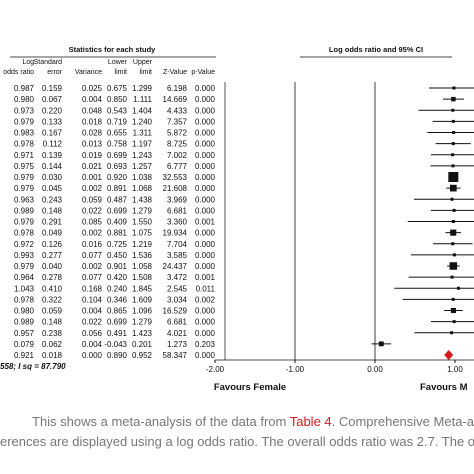  What do you see at coordinates (92, 88) in the screenshot?
I see `cell: 0.025` at bounding box center [92, 88].